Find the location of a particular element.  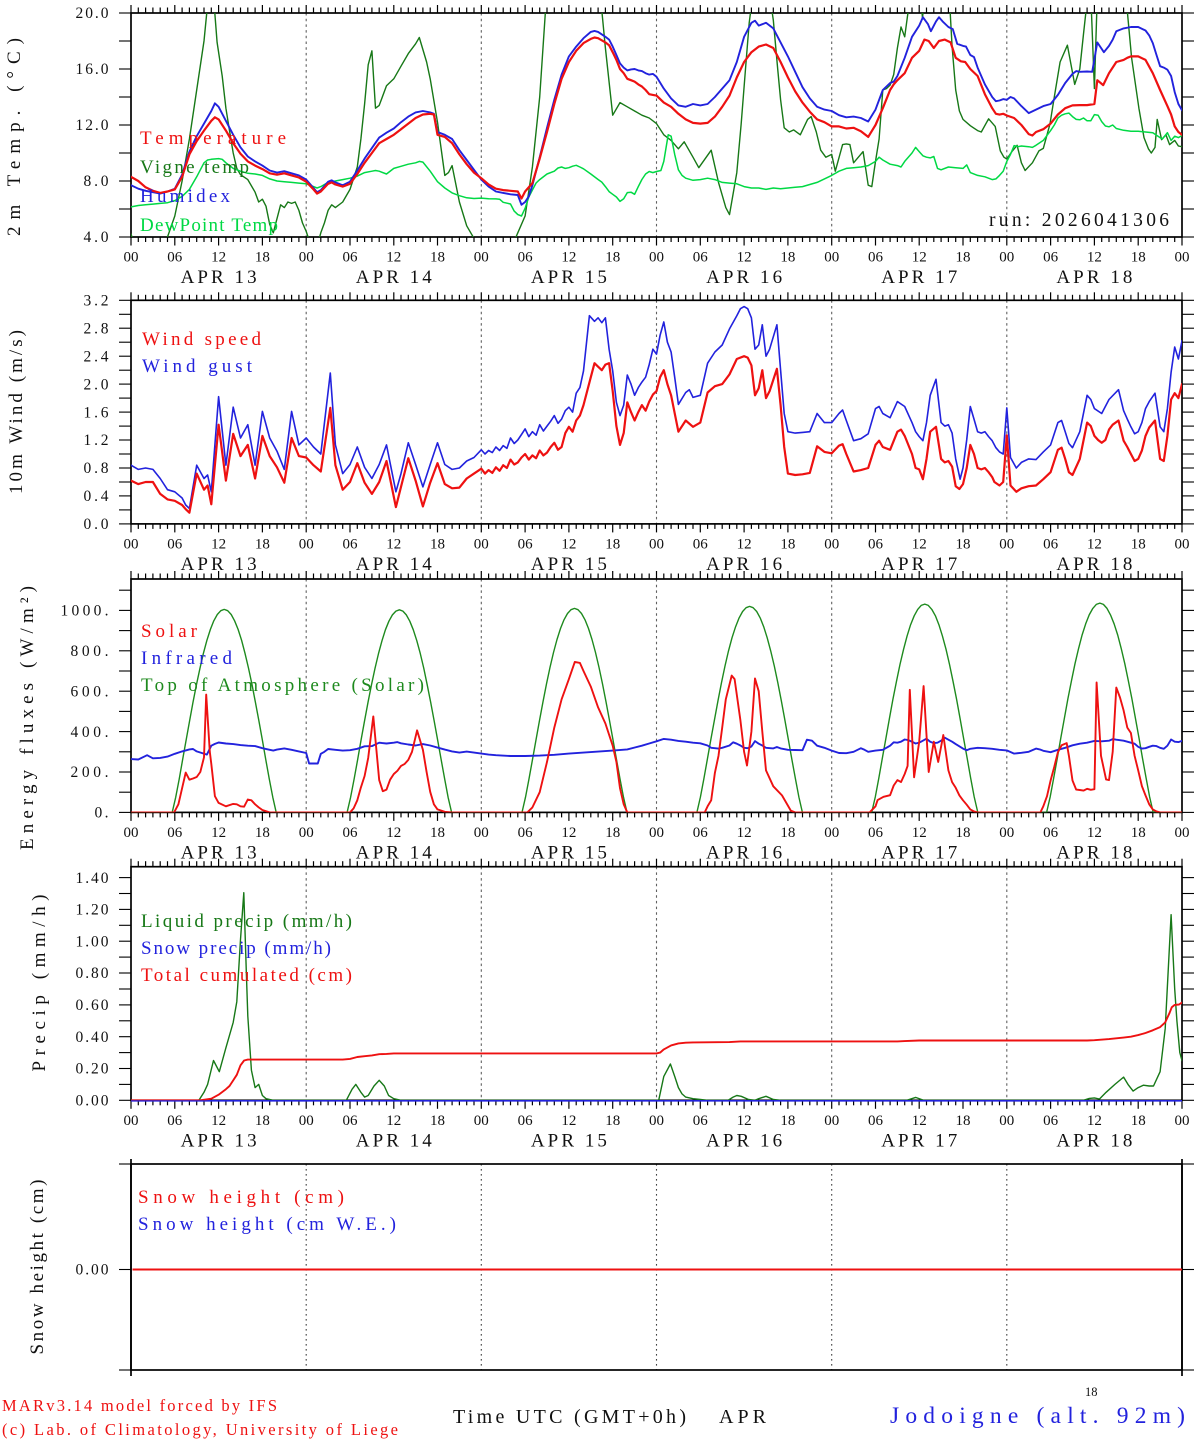

svg-text: 0.80 is located at coordinates (92, 973).